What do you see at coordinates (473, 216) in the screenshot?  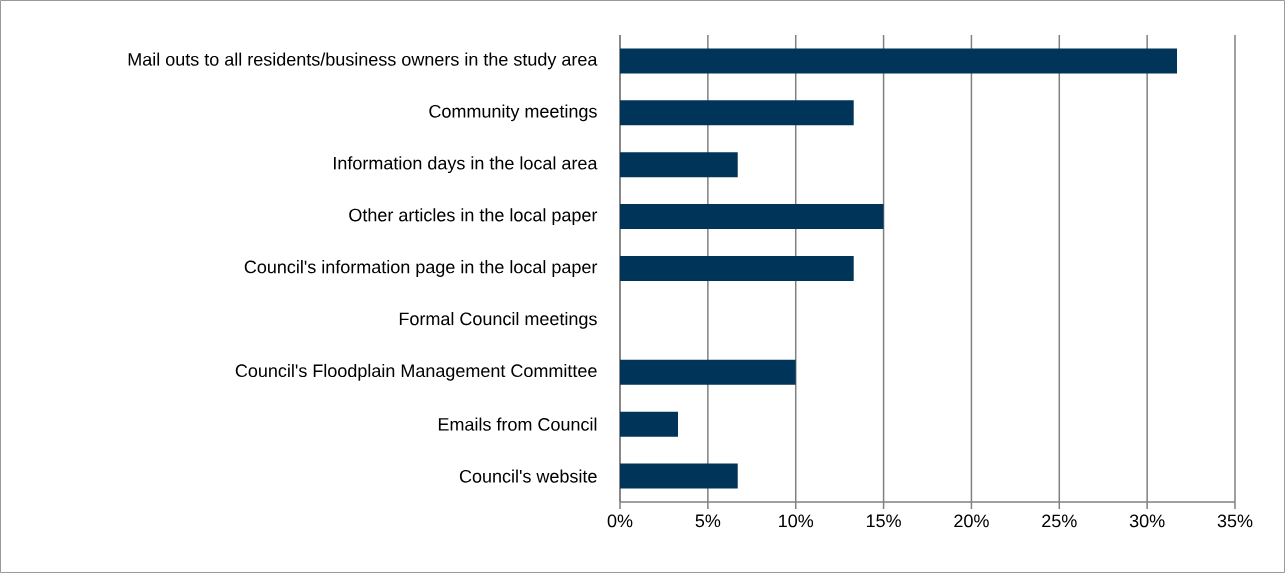 I see `y-tick-label: Other articles in the local paper` at bounding box center [473, 216].